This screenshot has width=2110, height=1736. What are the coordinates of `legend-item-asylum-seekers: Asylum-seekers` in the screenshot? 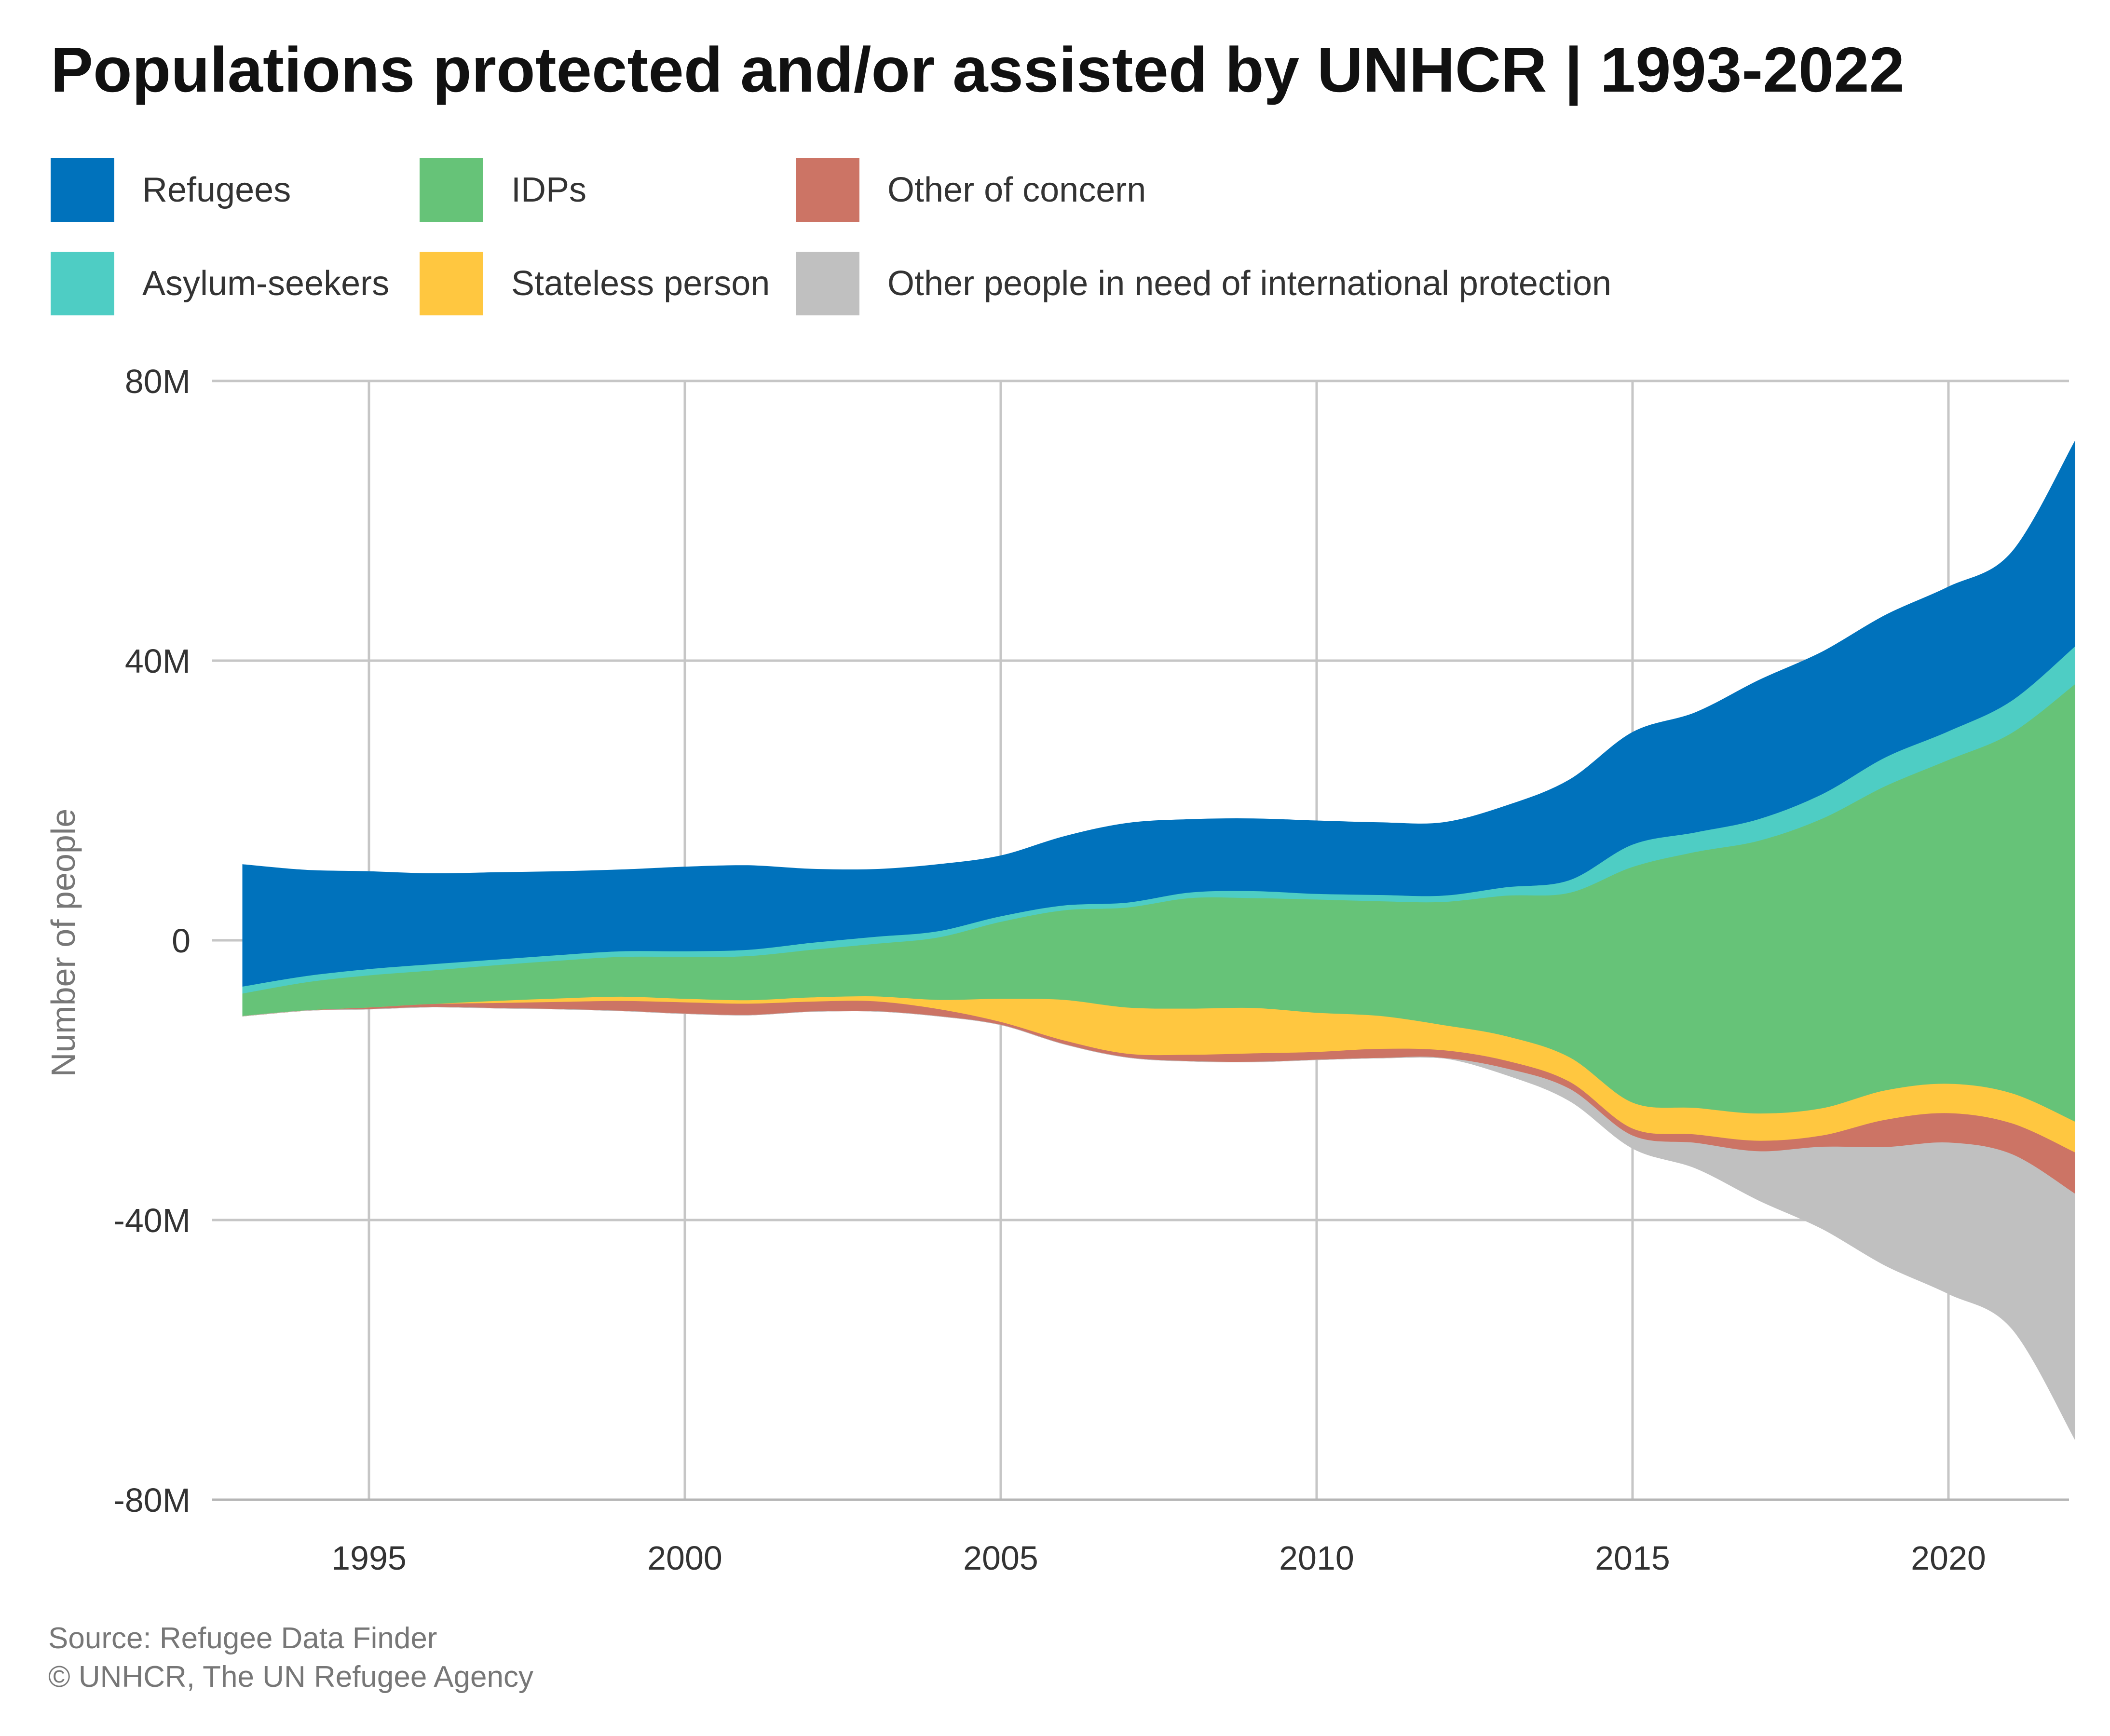 It's located at (220, 284).